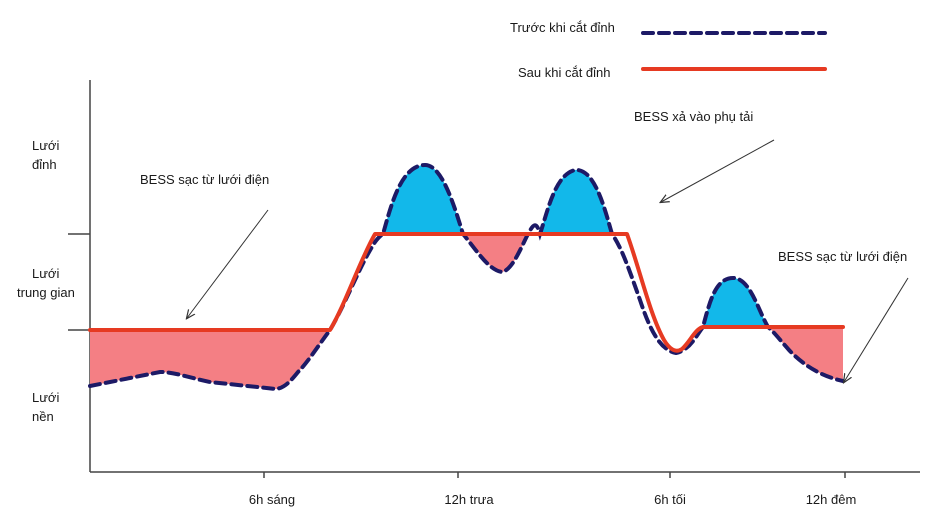 The image size is (940, 531). Describe the element at coordinates (45, 407) in the screenshot. I see `y-label-base: Lưới nền` at that location.